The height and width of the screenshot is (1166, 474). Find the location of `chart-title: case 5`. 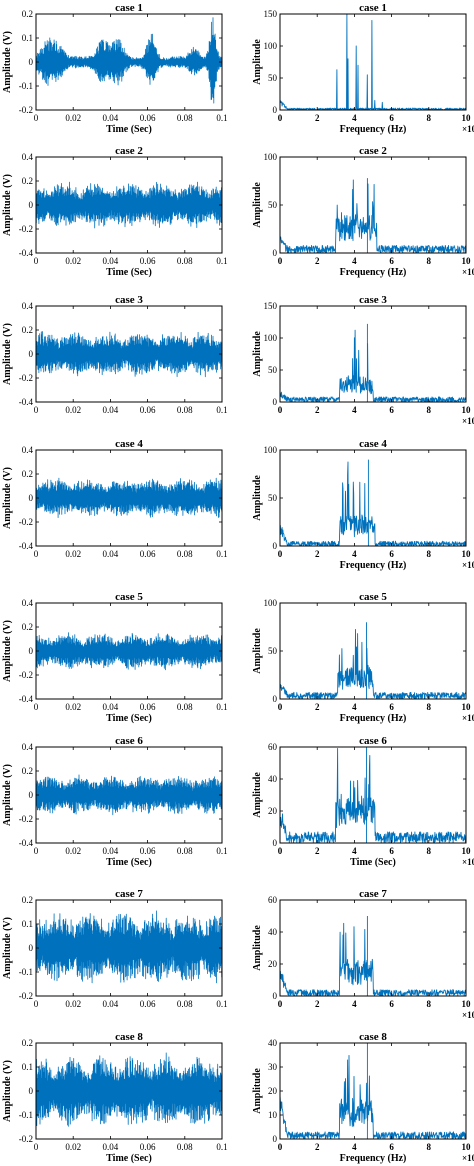

chart-title: case 5 is located at coordinates (373, 597).